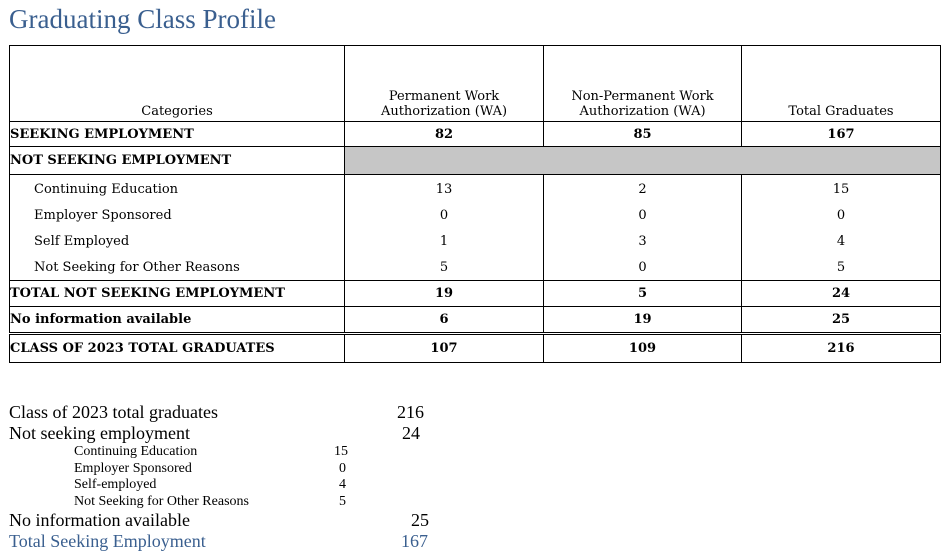 Image resolution: width=949 pixels, height=554 pixels. What do you see at coordinates (444, 83) in the screenshot?
I see `header-permanent: Permanent Work Authorization (WA)` at bounding box center [444, 83].